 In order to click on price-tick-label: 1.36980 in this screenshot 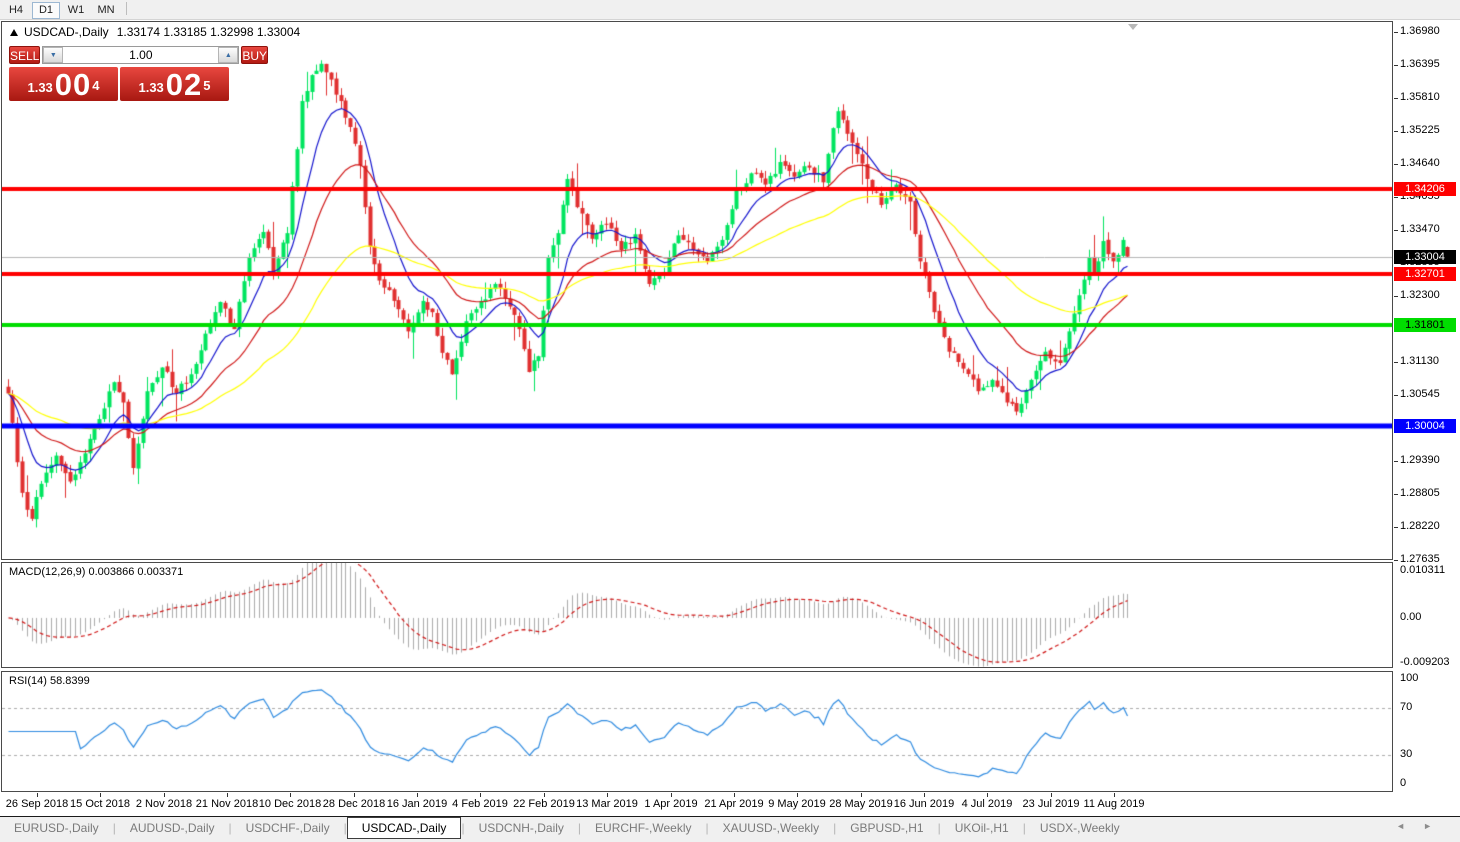, I will do `click(1420, 31)`.